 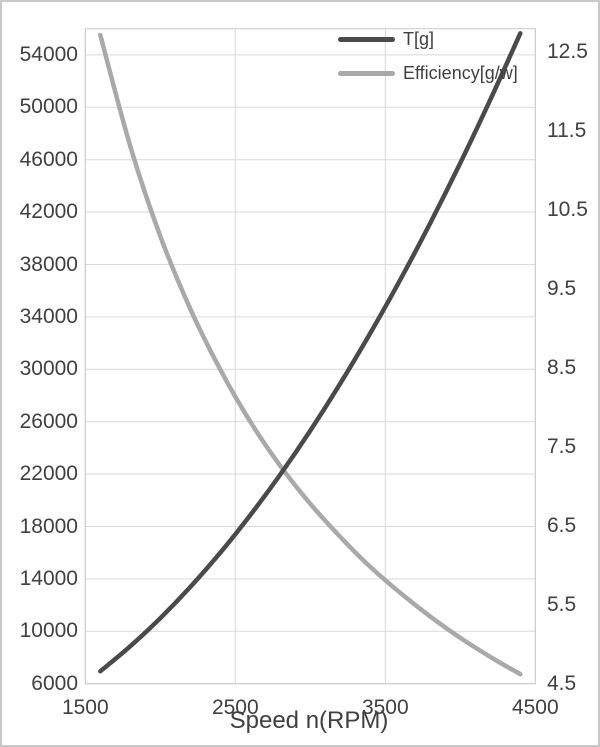 I want to click on y-left-tick-label: 14000, so click(x=48, y=578).